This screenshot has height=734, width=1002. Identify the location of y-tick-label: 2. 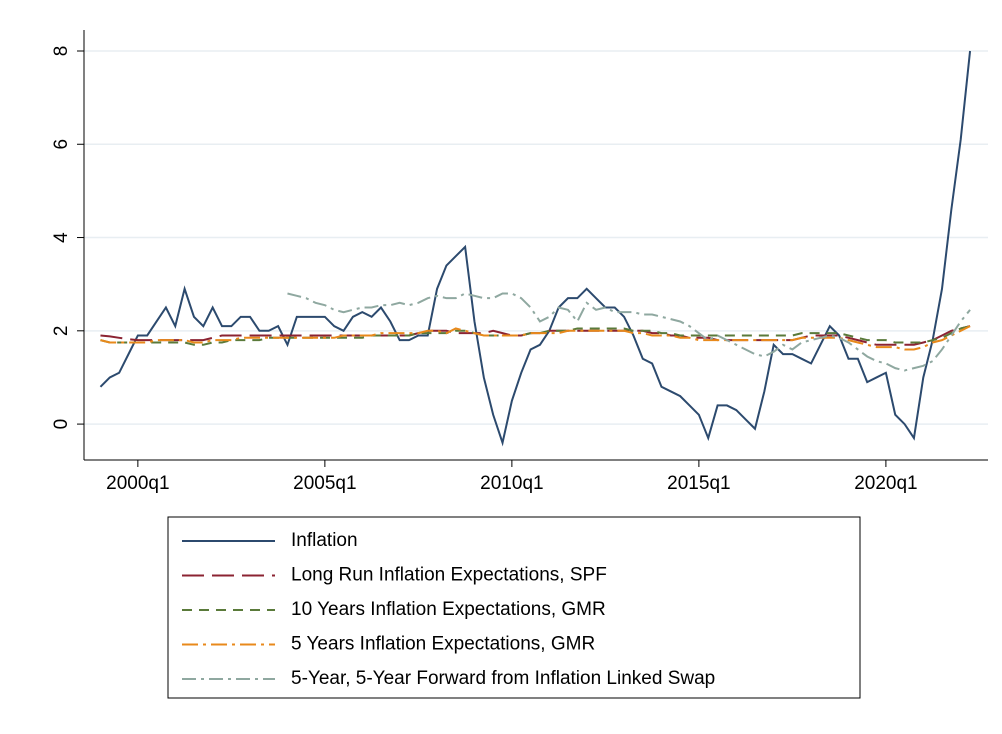
(61, 331).